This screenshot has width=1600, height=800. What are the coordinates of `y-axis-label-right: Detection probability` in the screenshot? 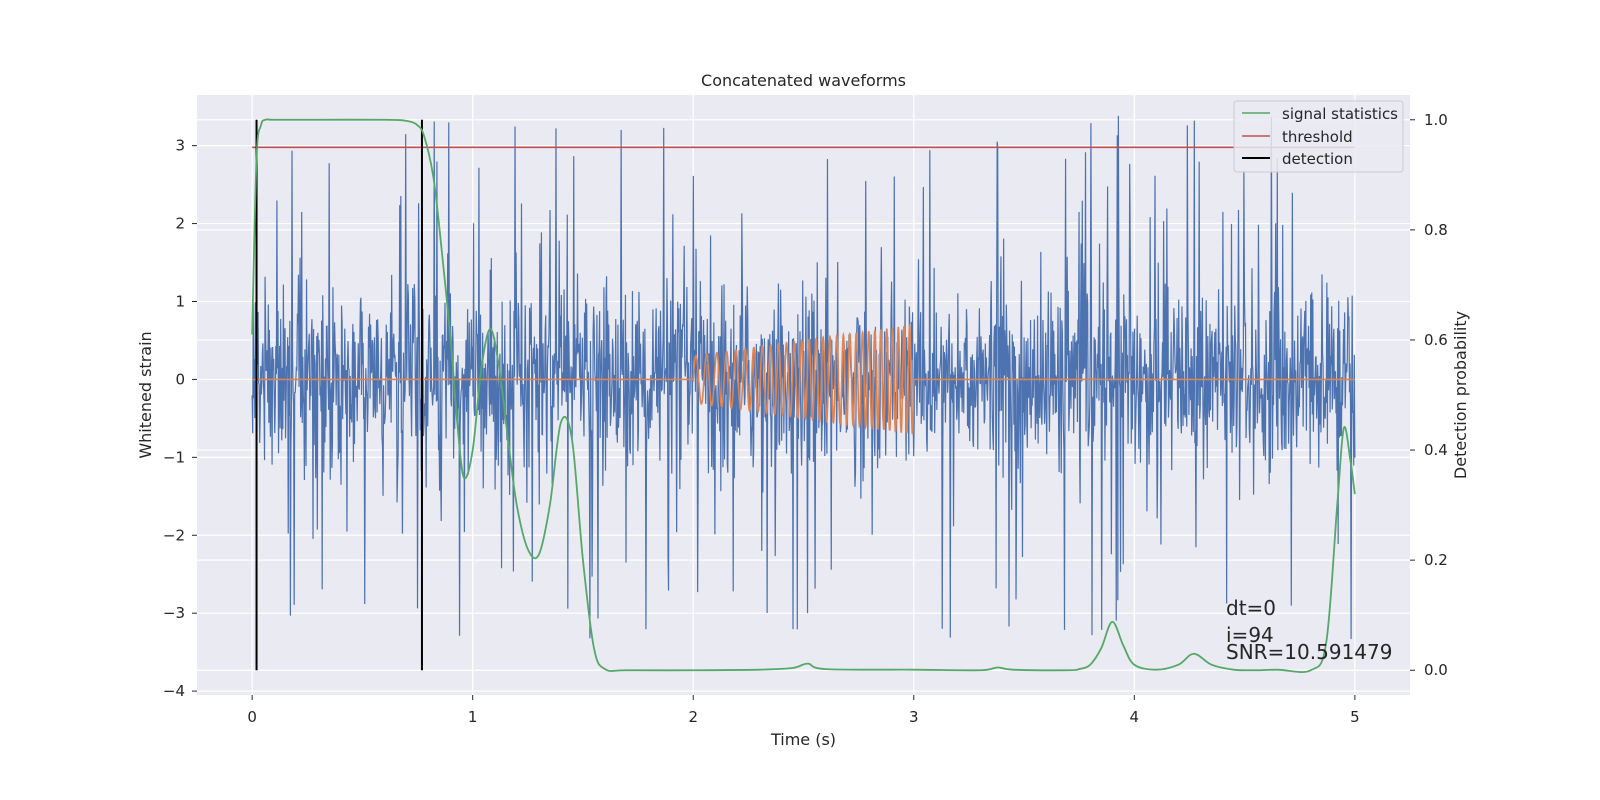 It's located at (1460, 395).